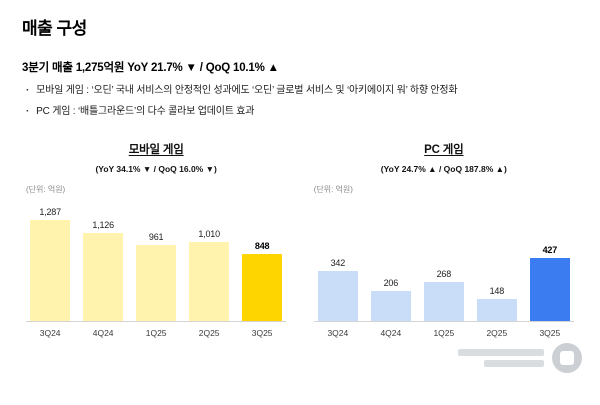 The width and height of the screenshot is (600, 405). I want to click on bar-column: 427, so click(549, 283).